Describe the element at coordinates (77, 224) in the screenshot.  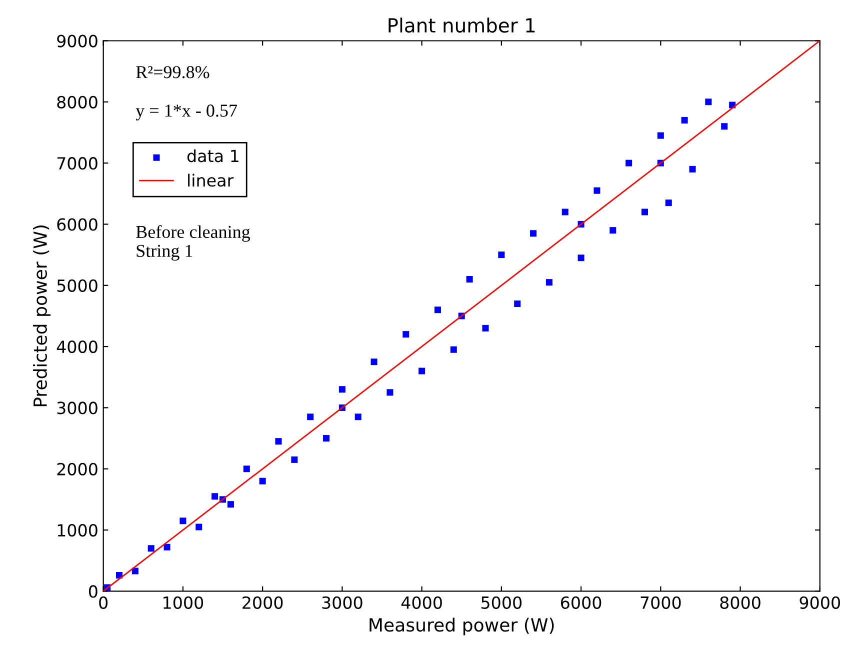
I see `y-tick-label: 6000` at that location.